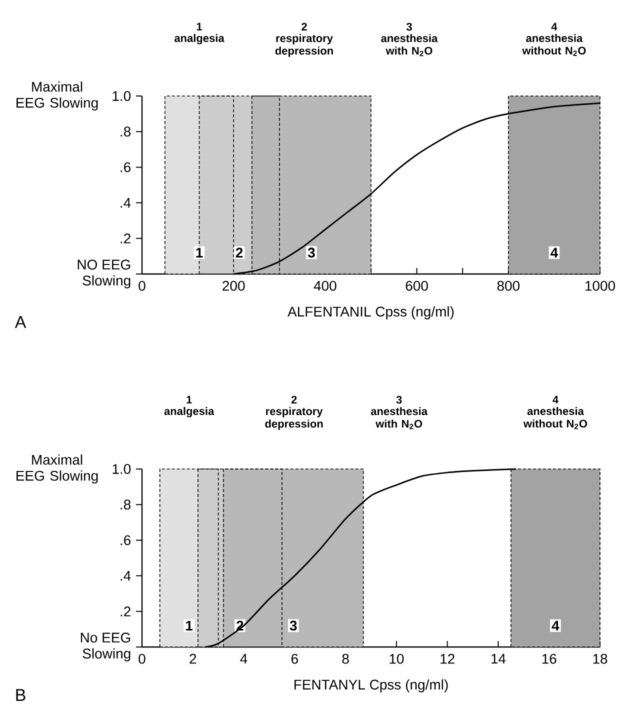  What do you see at coordinates (499, 659) in the screenshot?
I see `x-tick-label: 14` at bounding box center [499, 659].